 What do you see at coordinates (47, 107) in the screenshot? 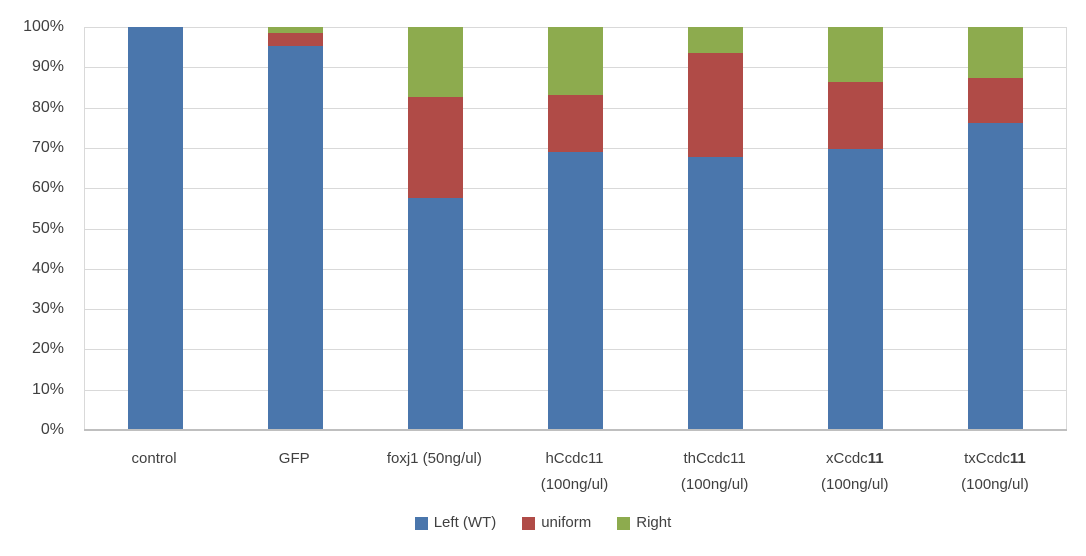
I see `y-tick-label: 80%` at bounding box center [47, 107].